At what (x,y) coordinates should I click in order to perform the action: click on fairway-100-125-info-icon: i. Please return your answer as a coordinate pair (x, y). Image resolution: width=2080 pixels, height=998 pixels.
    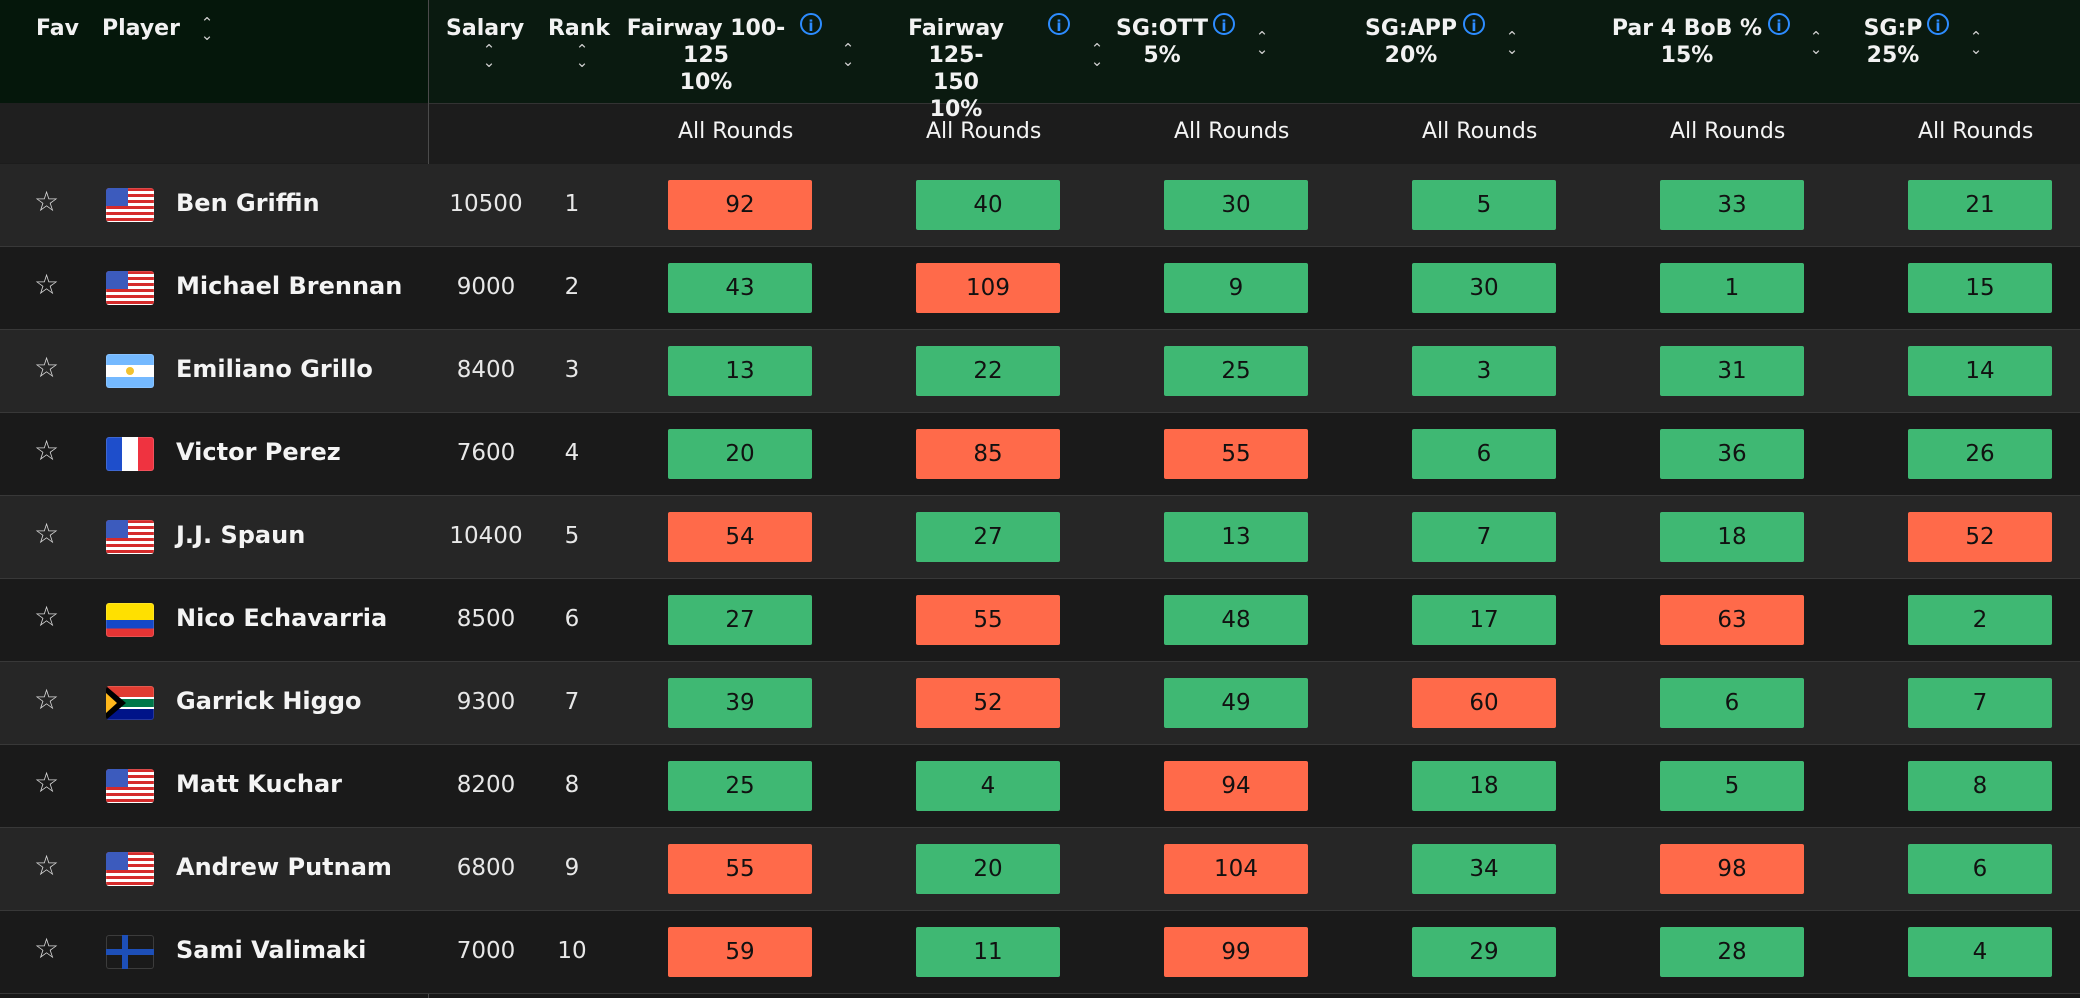
    Looking at the image, I should click on (811, 24).